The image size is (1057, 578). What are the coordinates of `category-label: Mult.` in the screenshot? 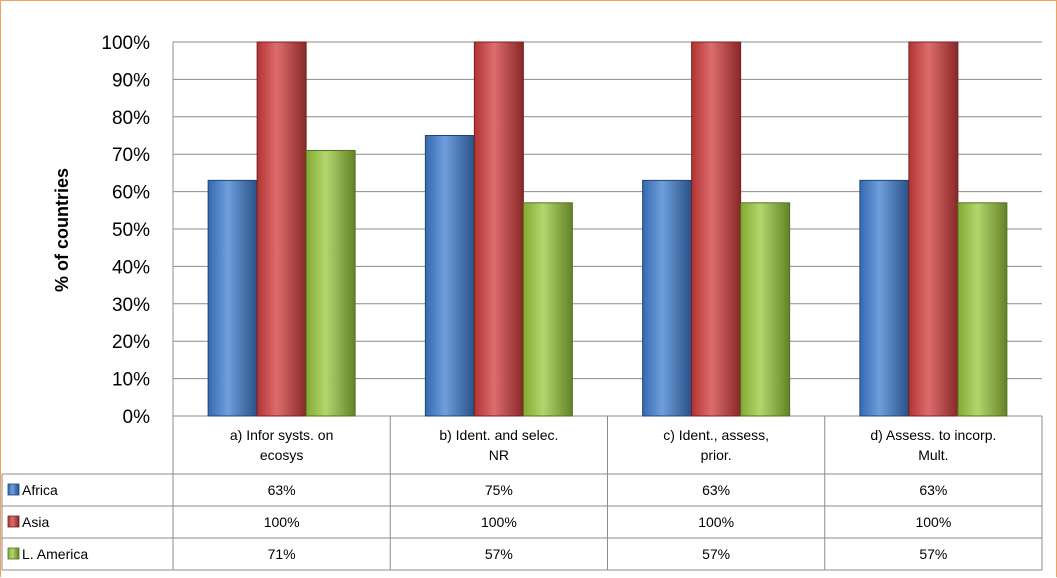 It's located at (933, 455).